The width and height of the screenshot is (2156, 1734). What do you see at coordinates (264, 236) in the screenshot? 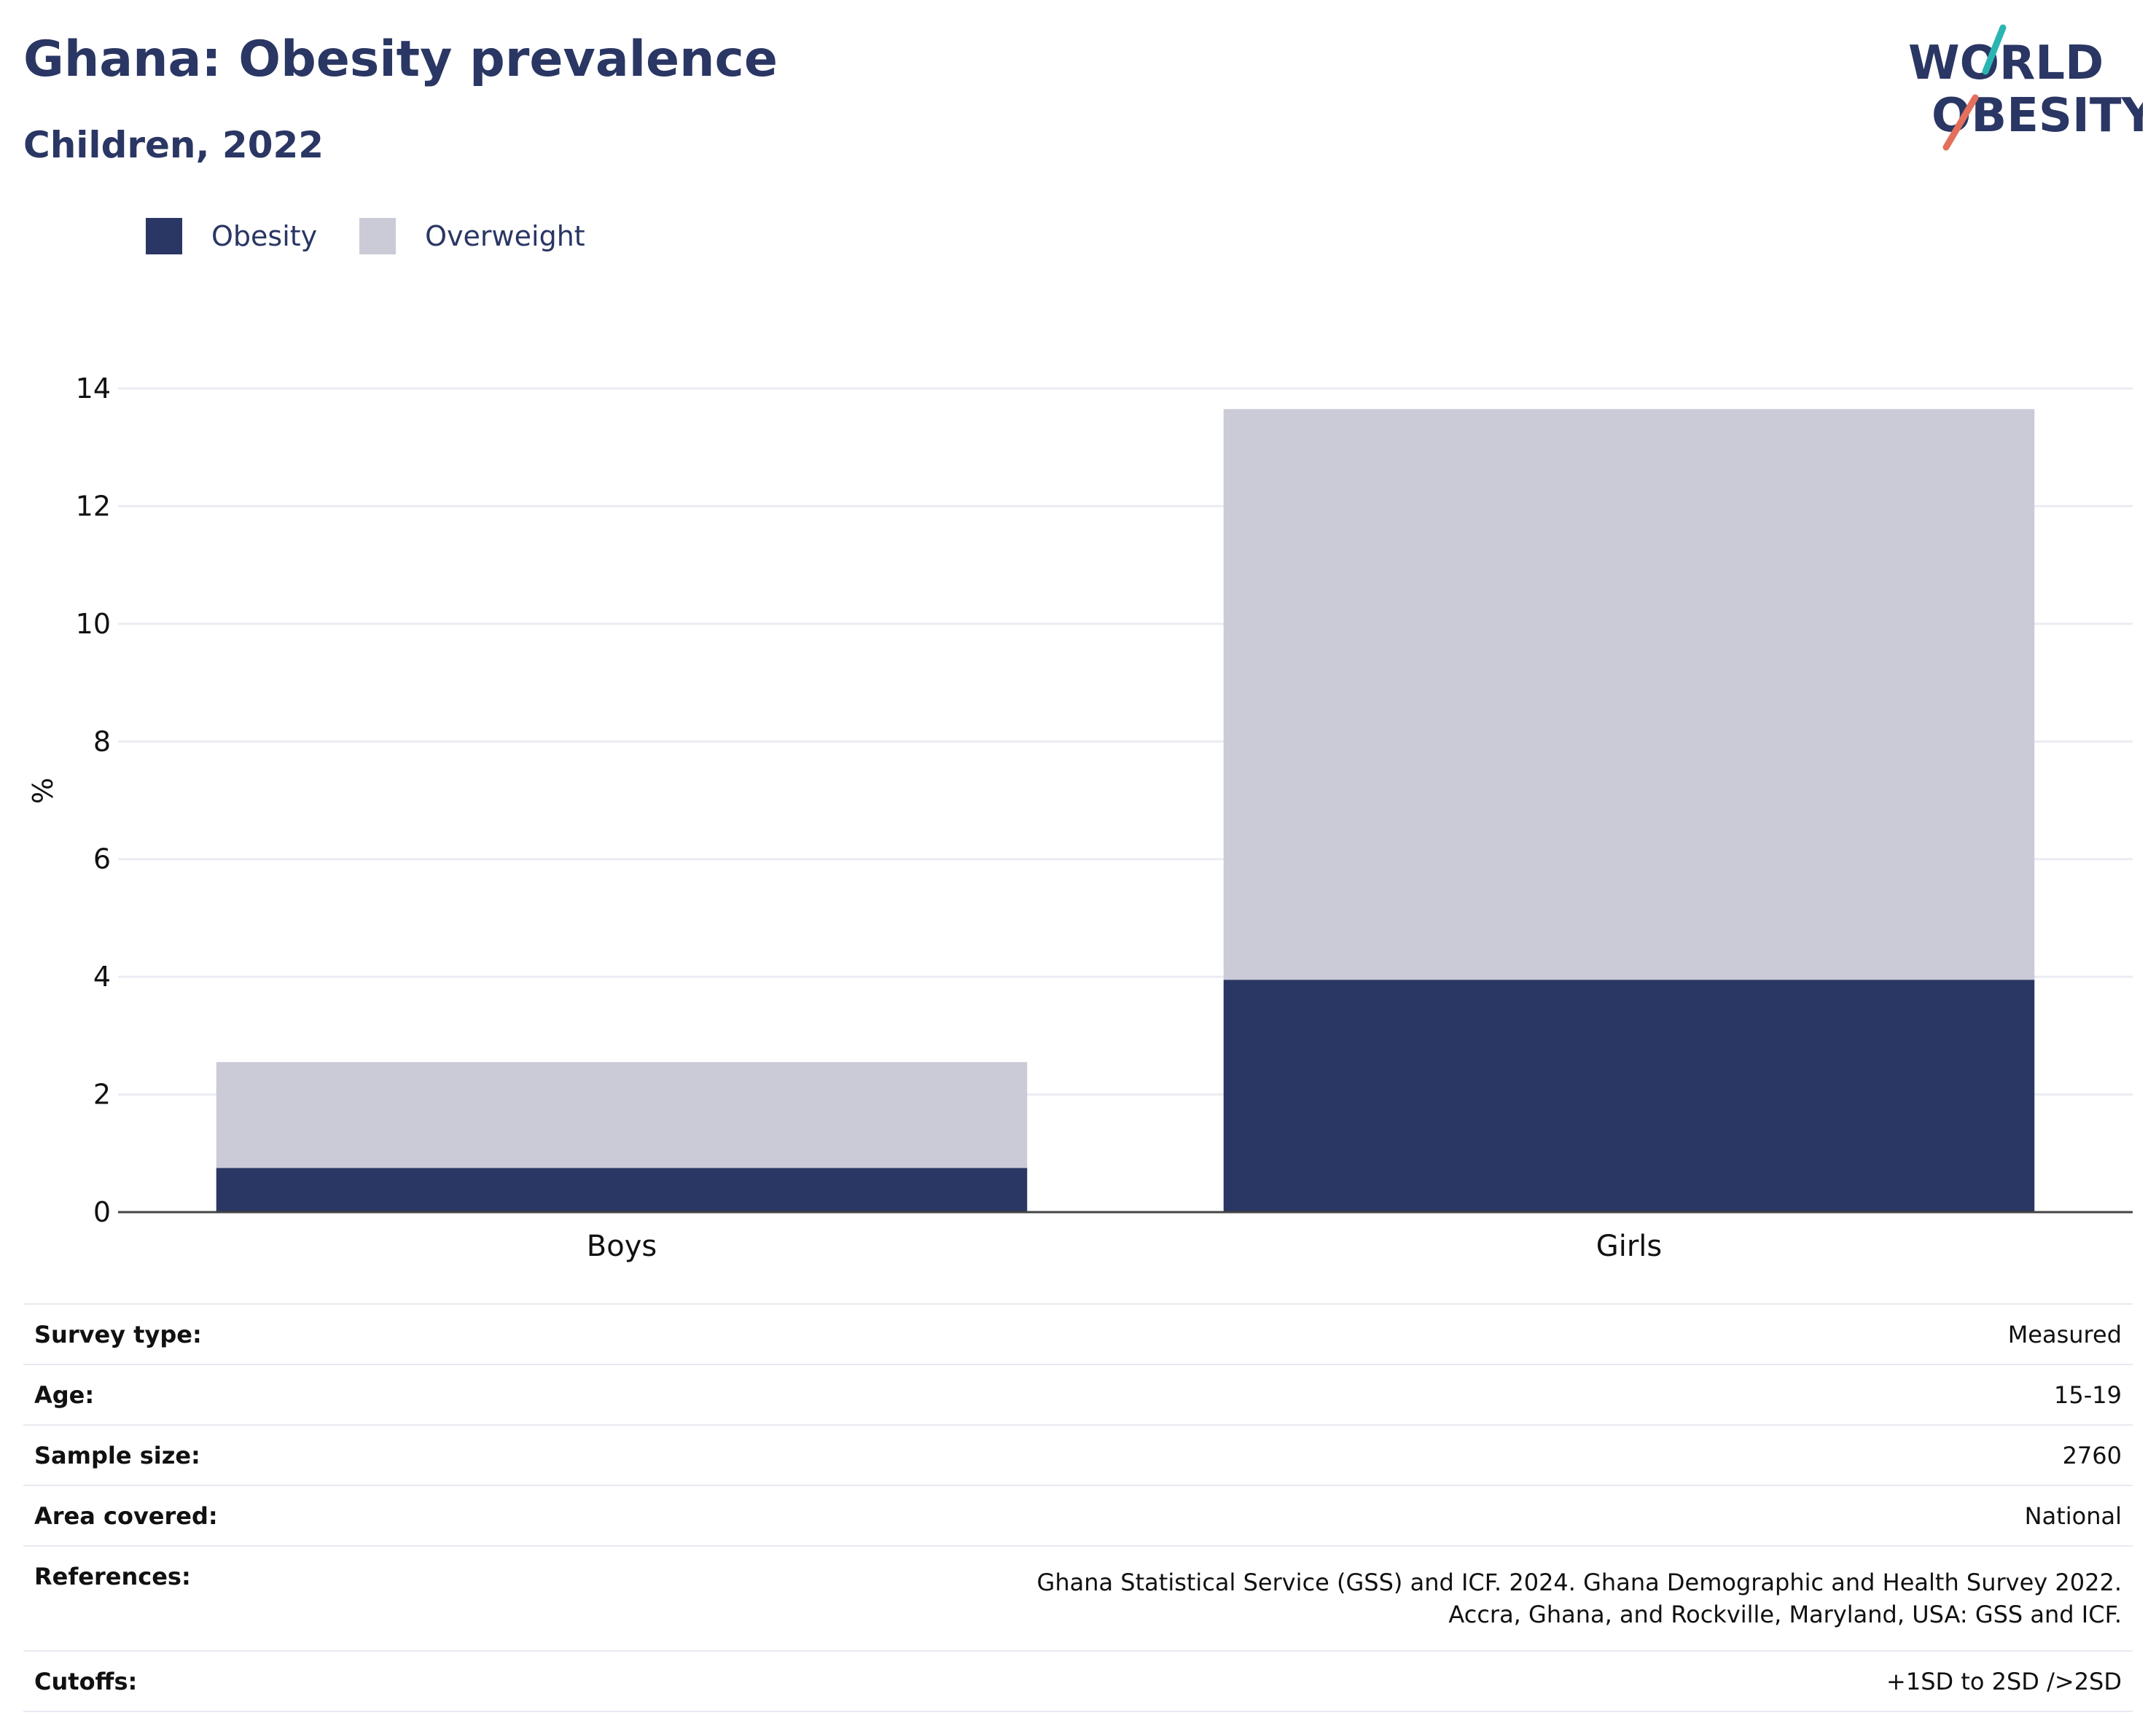
I see `legend-label-obesity: Obesity` at bounding box center [264, 236].